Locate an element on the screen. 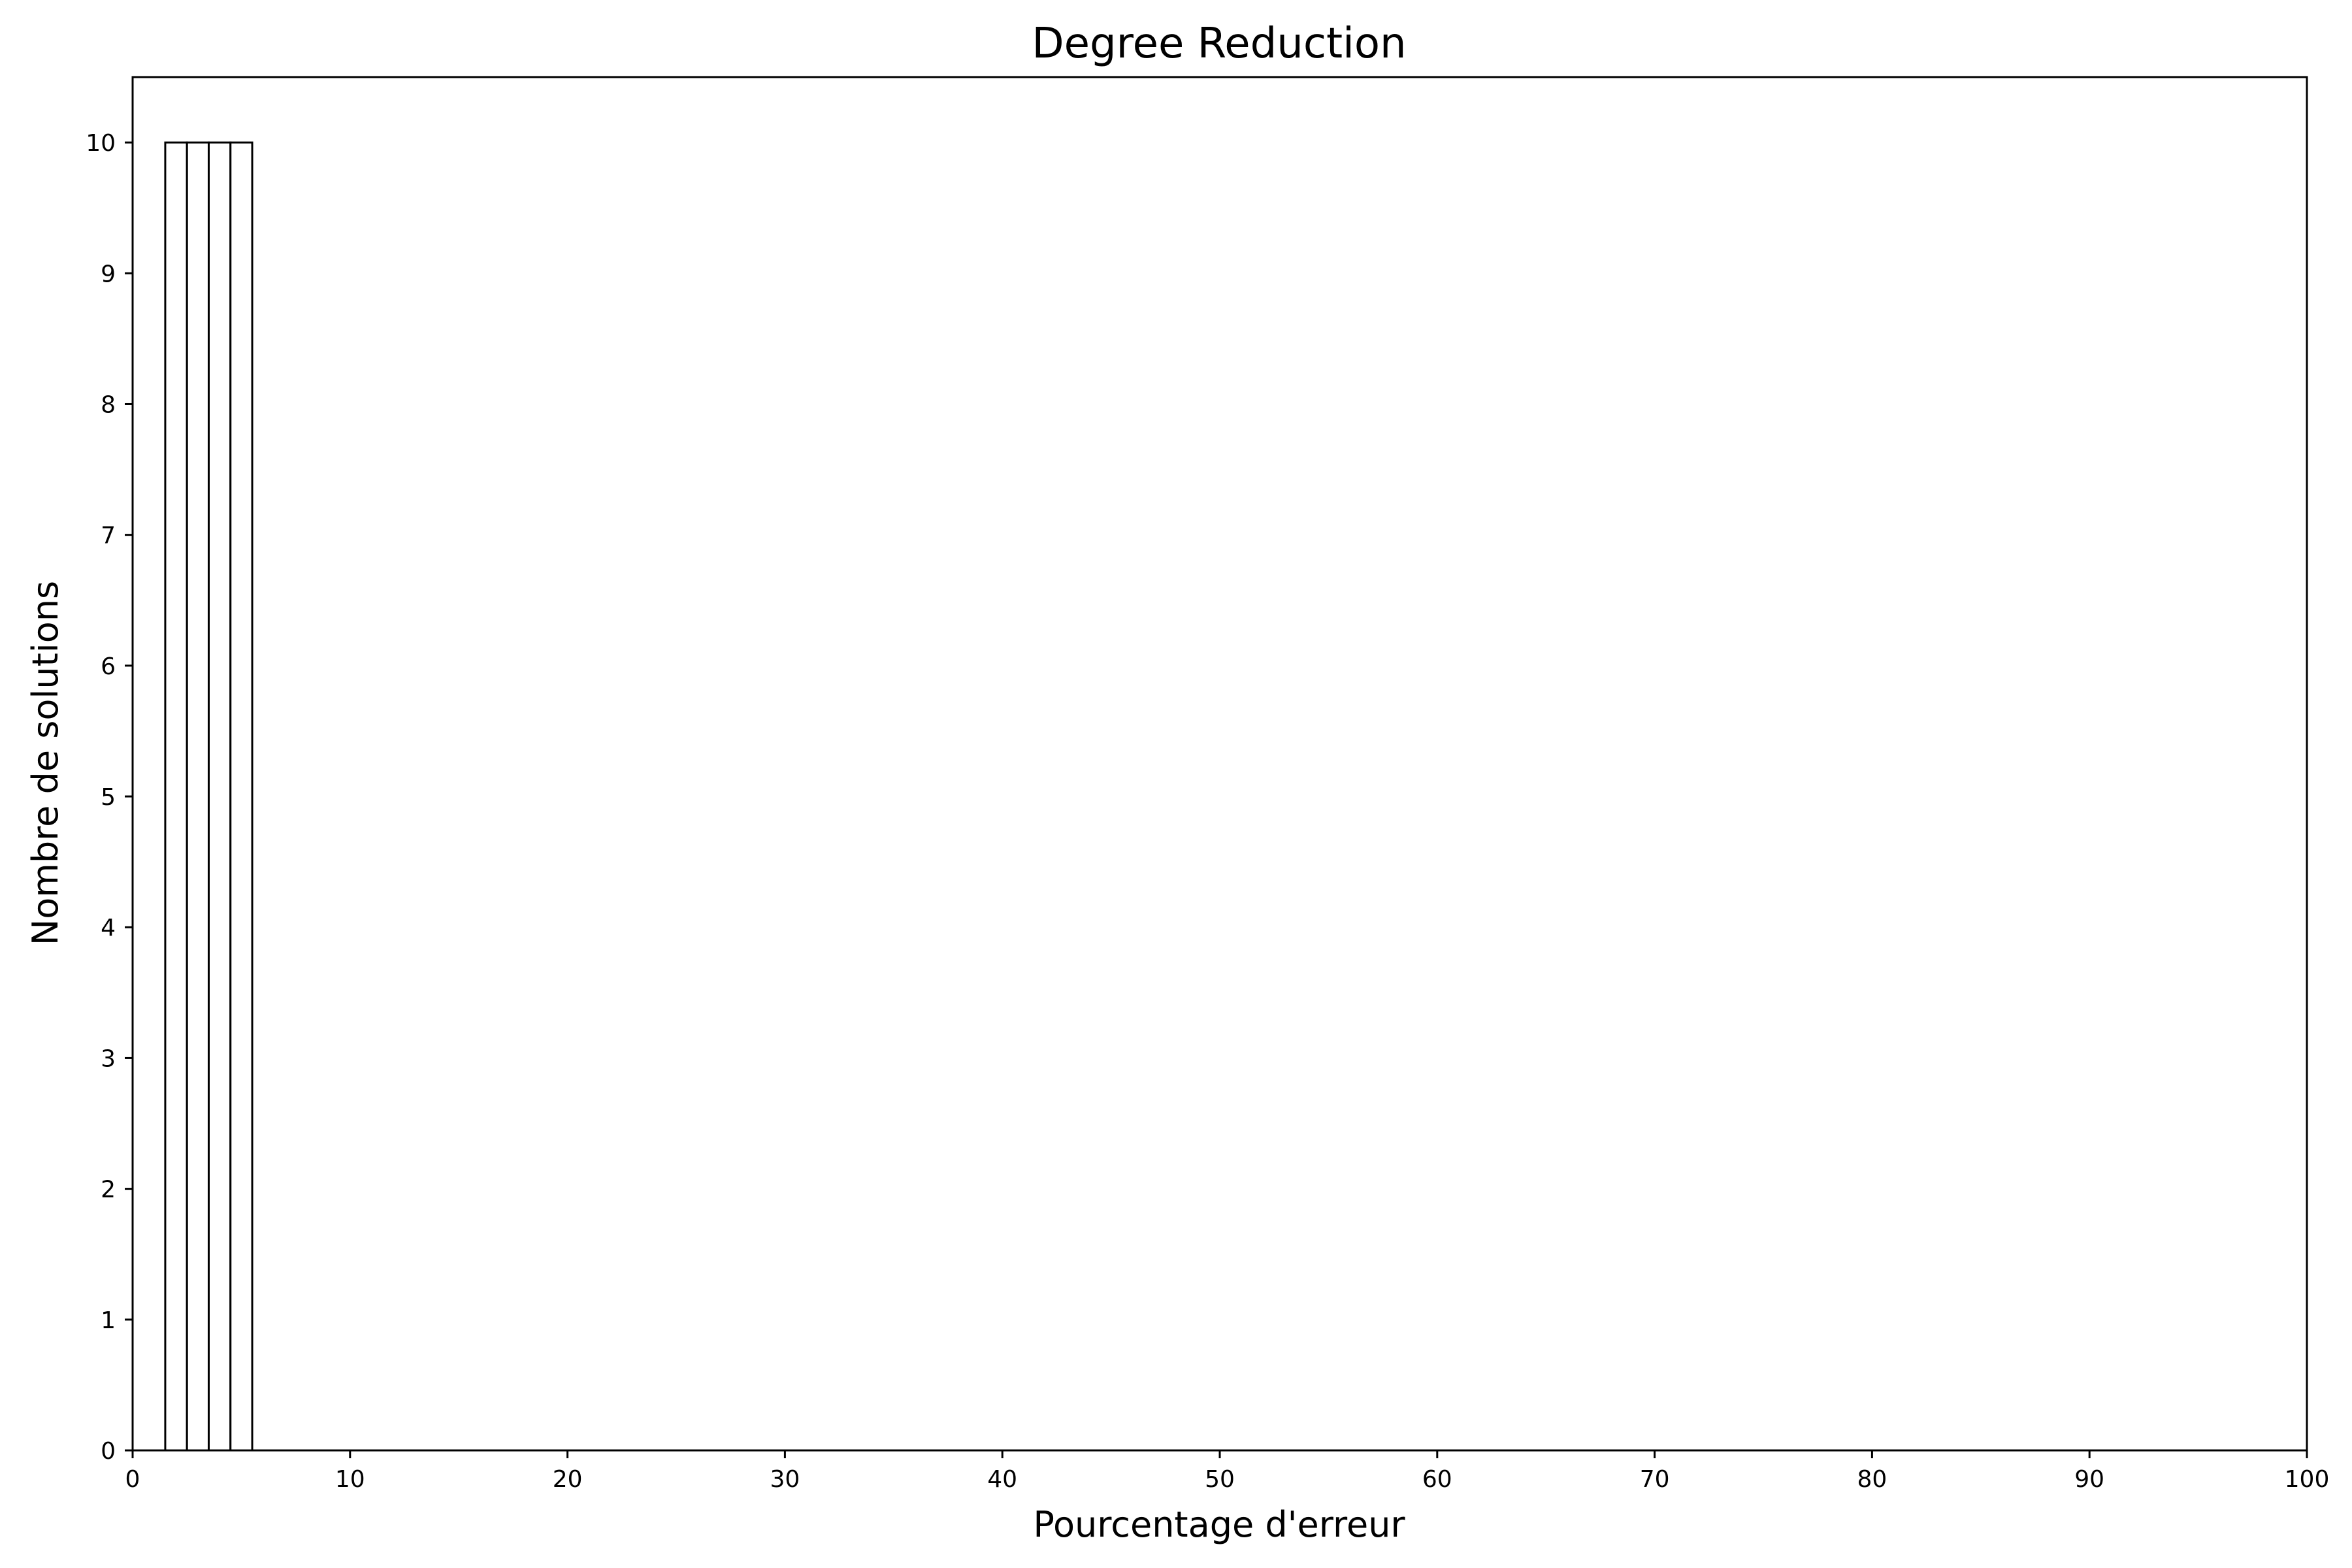 This screenshot has height=1568, width=2352. chart-title: Degree Reduction is located at coordinates (1219, 44).